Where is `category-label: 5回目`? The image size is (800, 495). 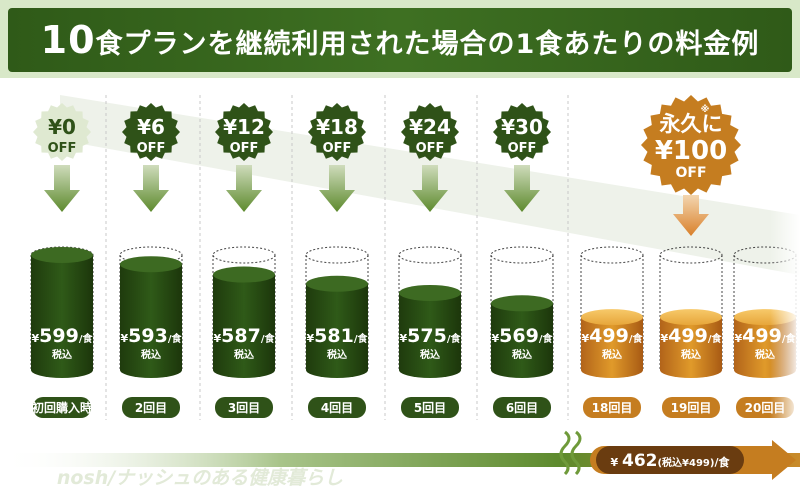
category-label: 5回目 is located at coordinates (430, 408).